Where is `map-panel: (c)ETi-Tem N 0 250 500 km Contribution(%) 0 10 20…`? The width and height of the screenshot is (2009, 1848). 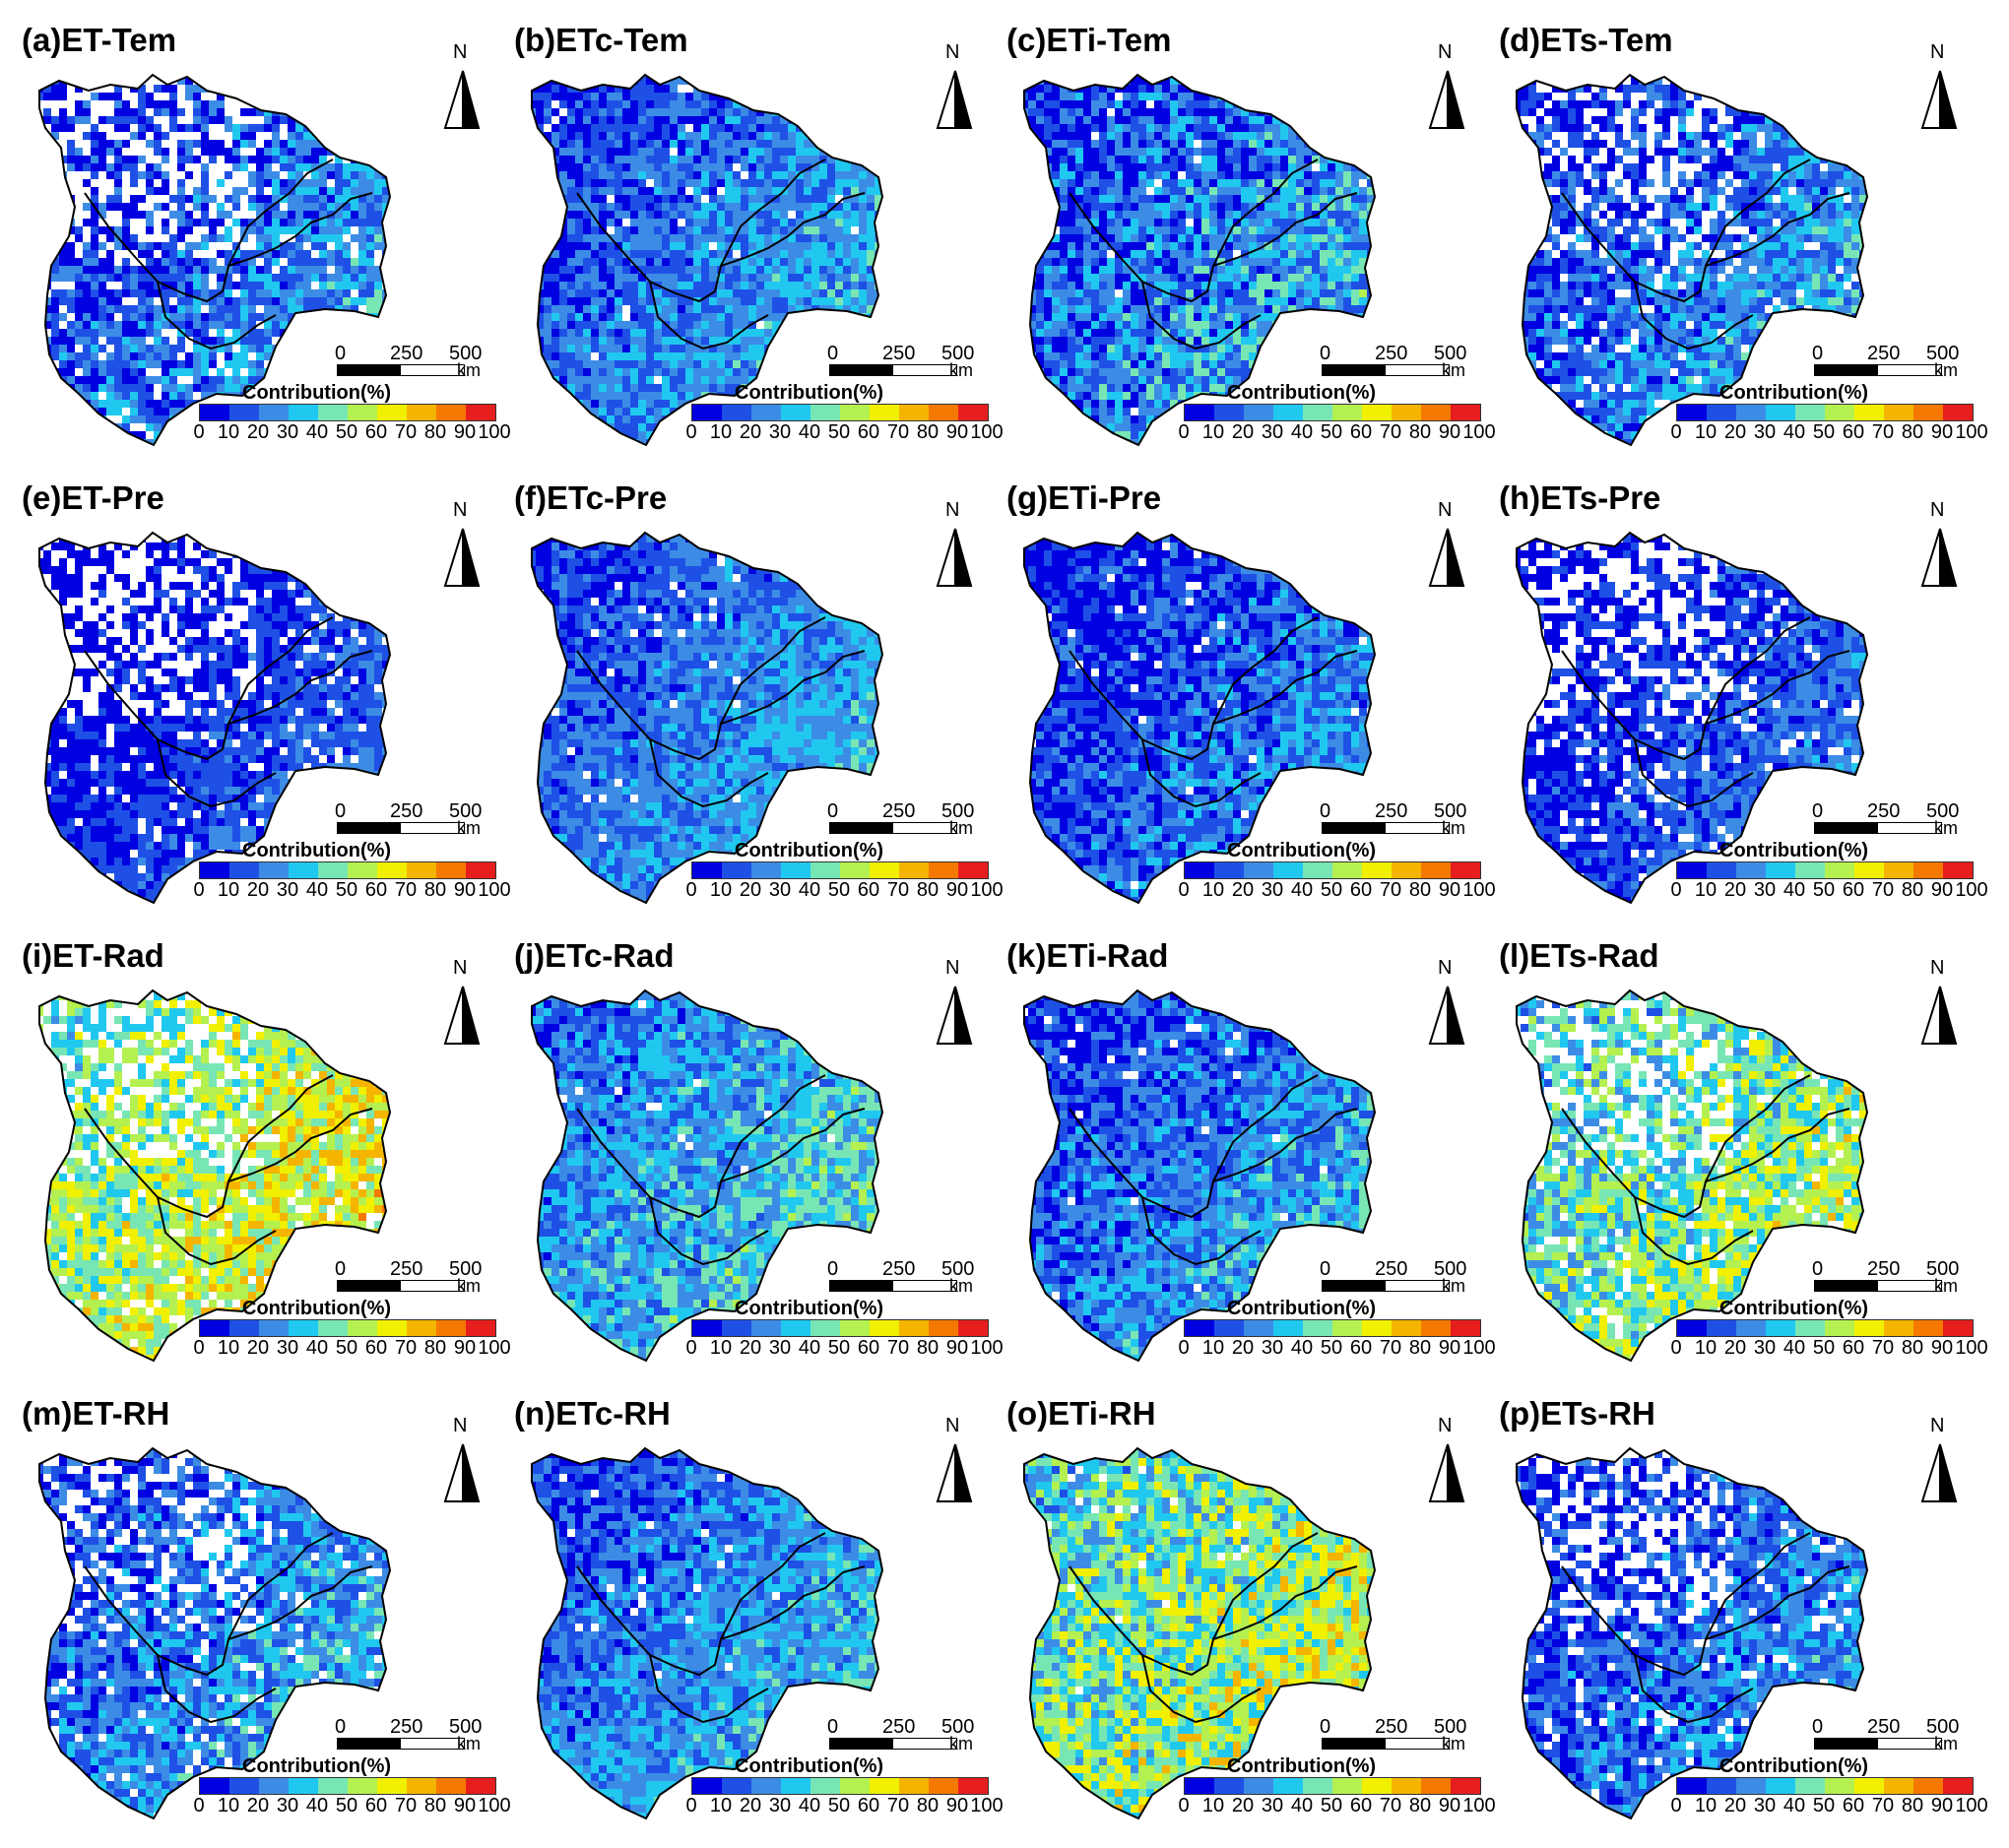
map-panel: (c)ETi-Tem N 0 250 500 km Contribution(%) 0 10 20… is located at coordinates (1240, 229).